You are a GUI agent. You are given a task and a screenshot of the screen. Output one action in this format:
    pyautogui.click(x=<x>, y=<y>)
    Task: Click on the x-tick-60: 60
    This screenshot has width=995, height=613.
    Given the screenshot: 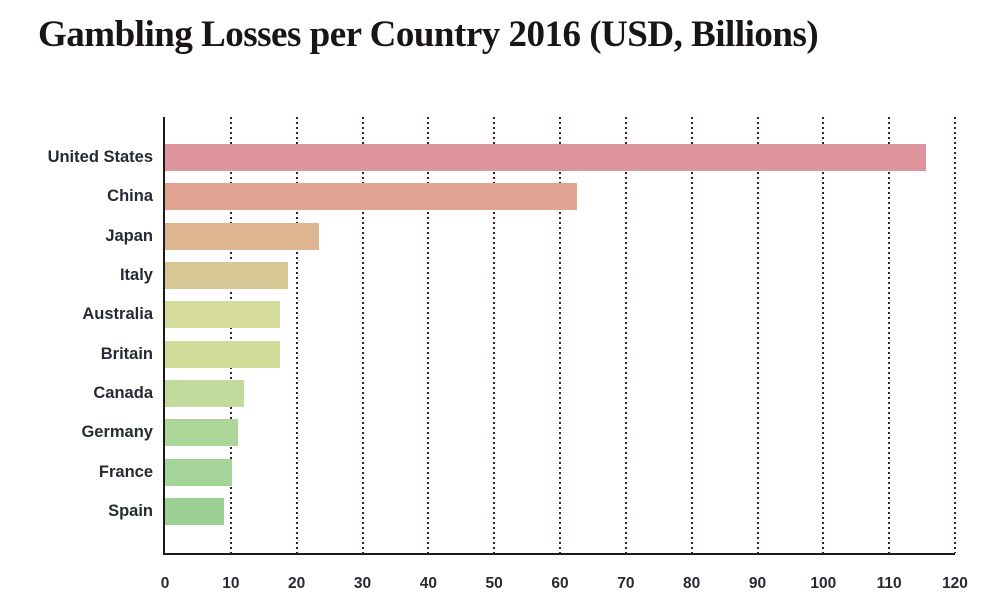 What is the action you would take?
    pyautogui.click(x=560, y=583)
    